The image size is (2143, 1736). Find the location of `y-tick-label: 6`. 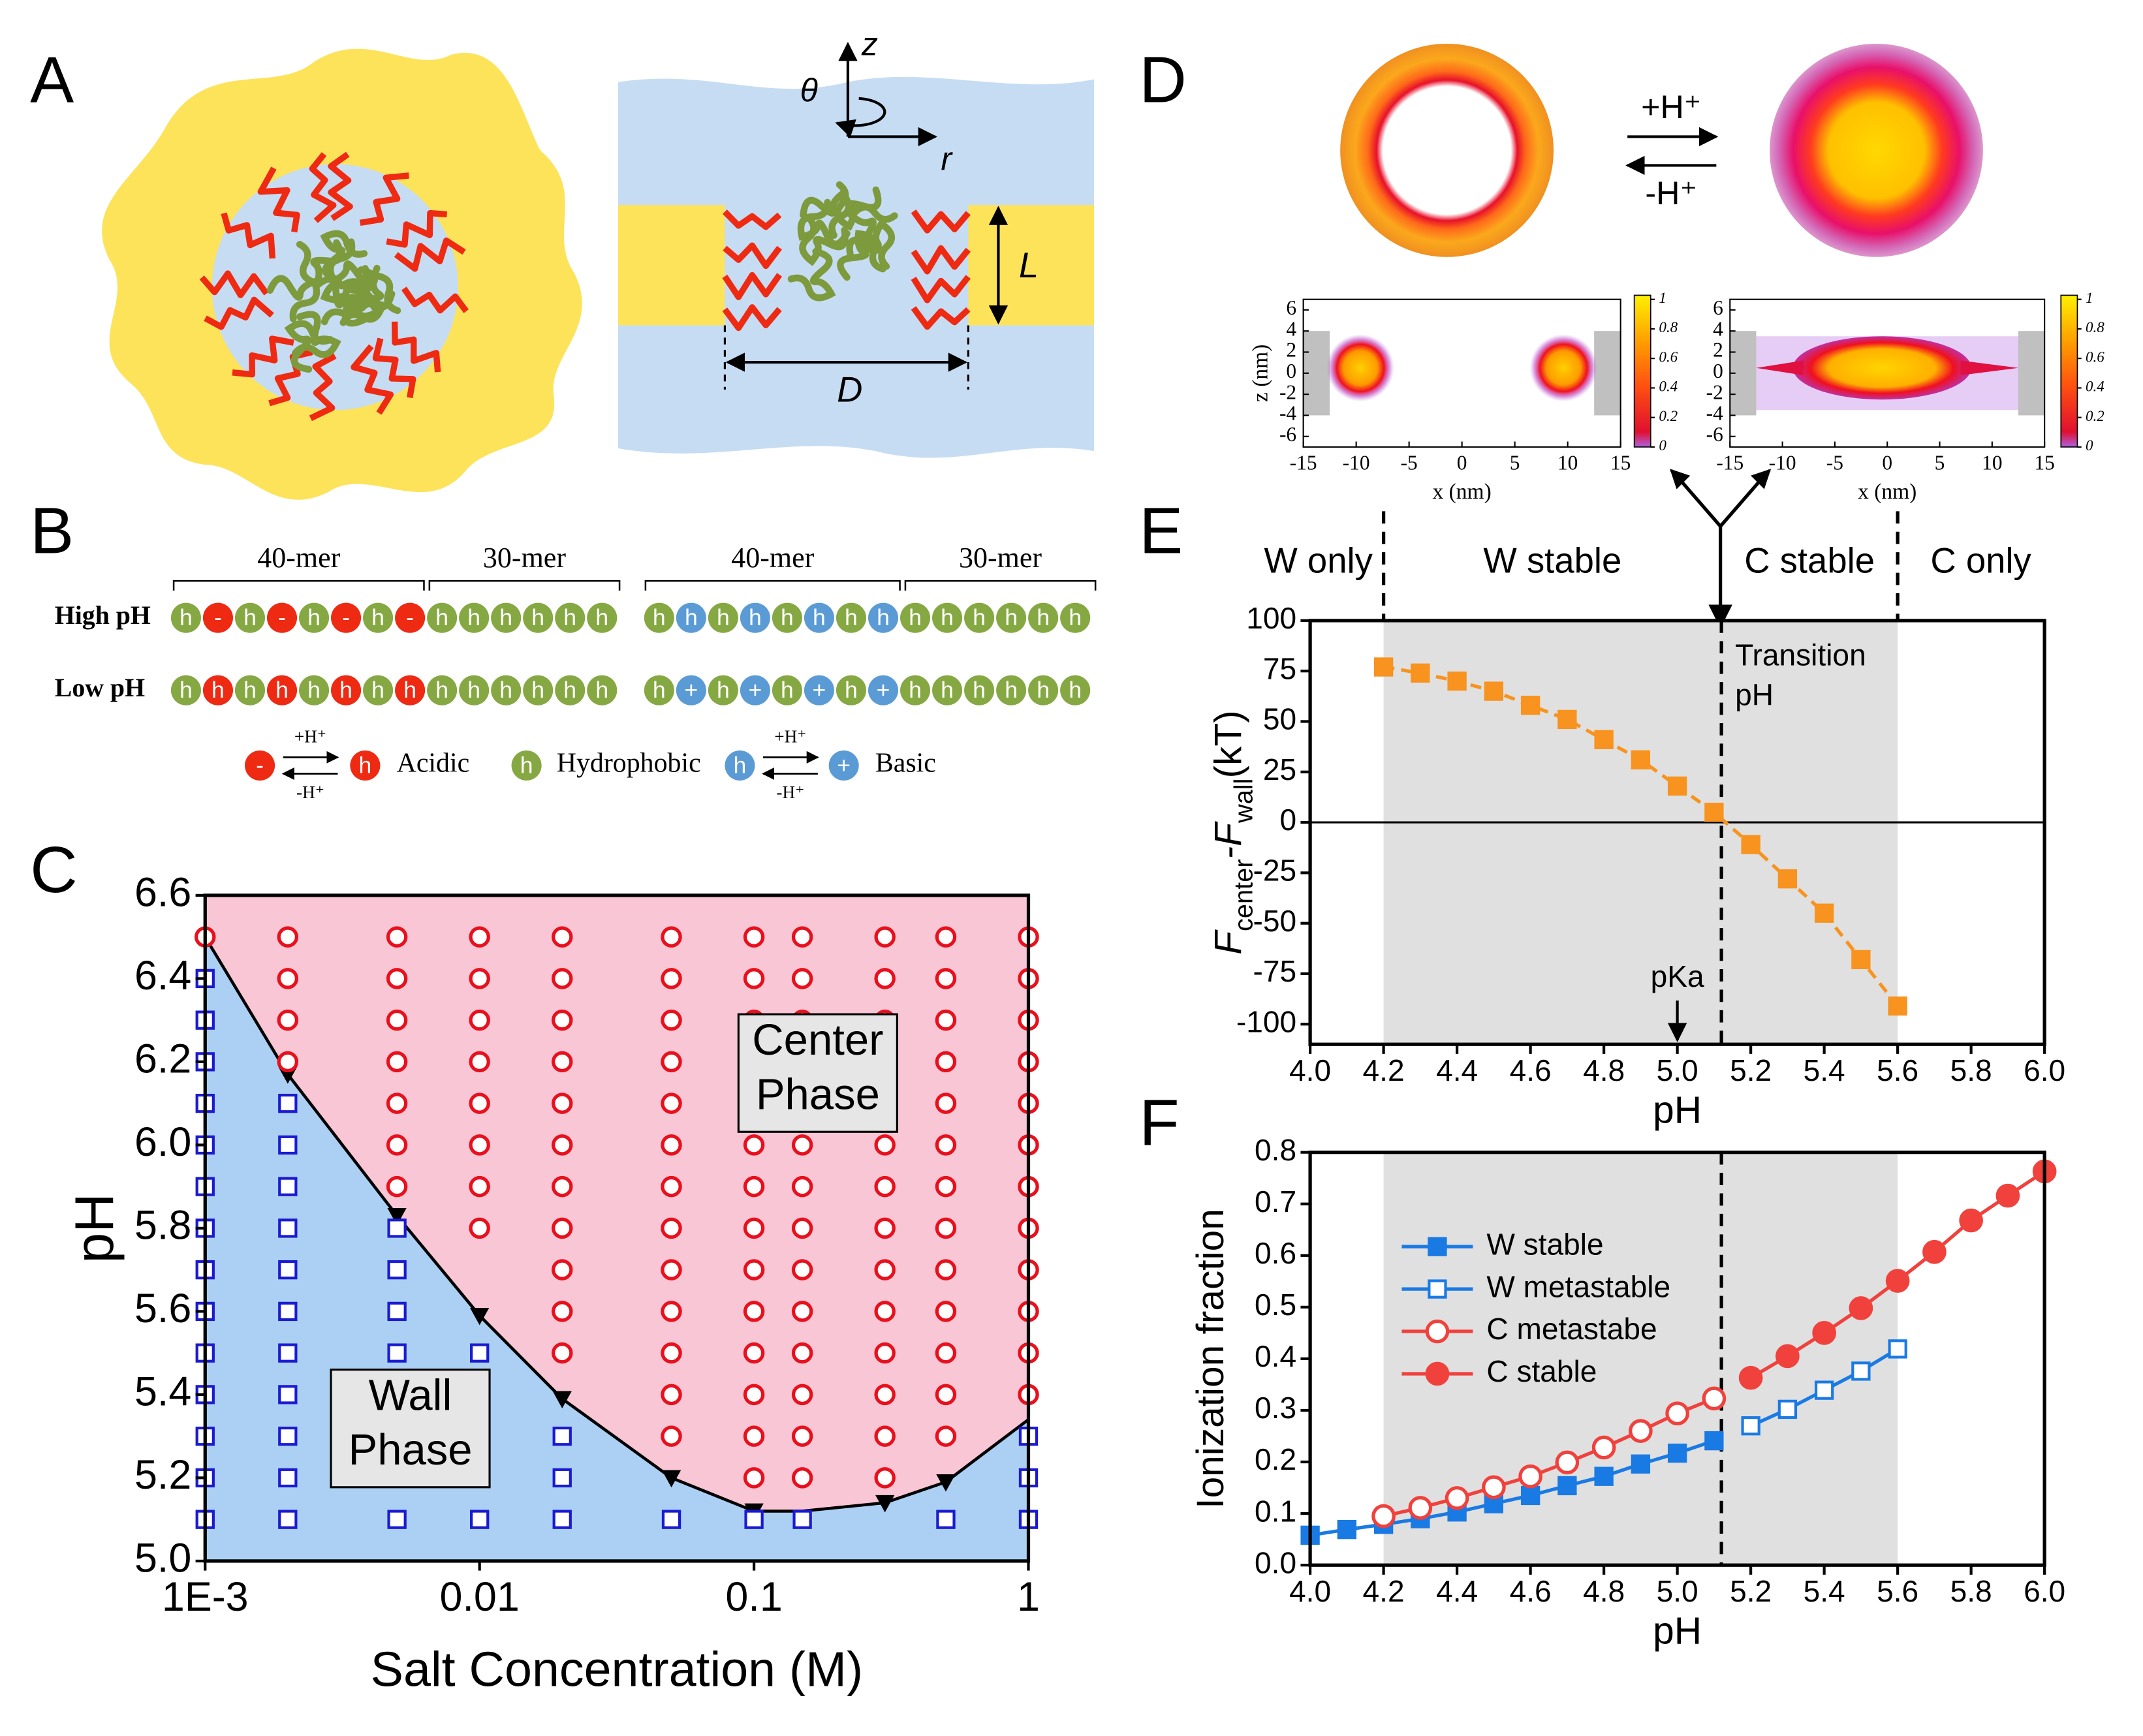

y-tick-label: 6 is located at coordinates (1718, 307).